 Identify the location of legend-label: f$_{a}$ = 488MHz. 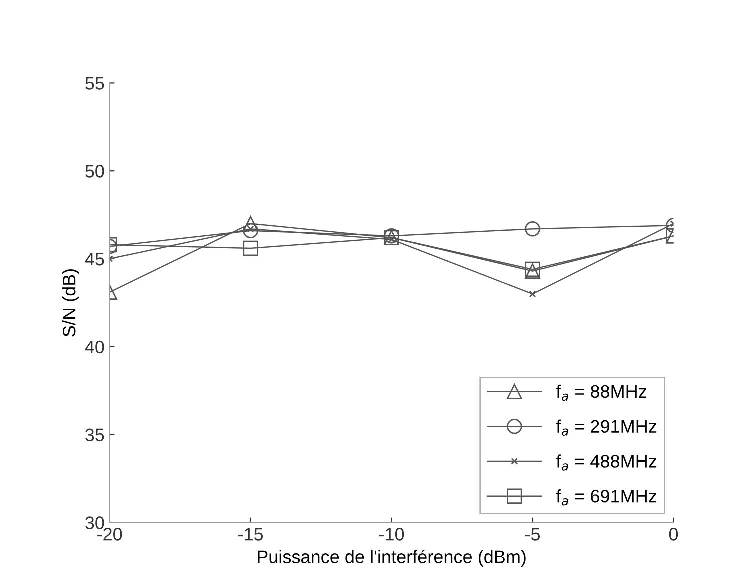
(606, 462).